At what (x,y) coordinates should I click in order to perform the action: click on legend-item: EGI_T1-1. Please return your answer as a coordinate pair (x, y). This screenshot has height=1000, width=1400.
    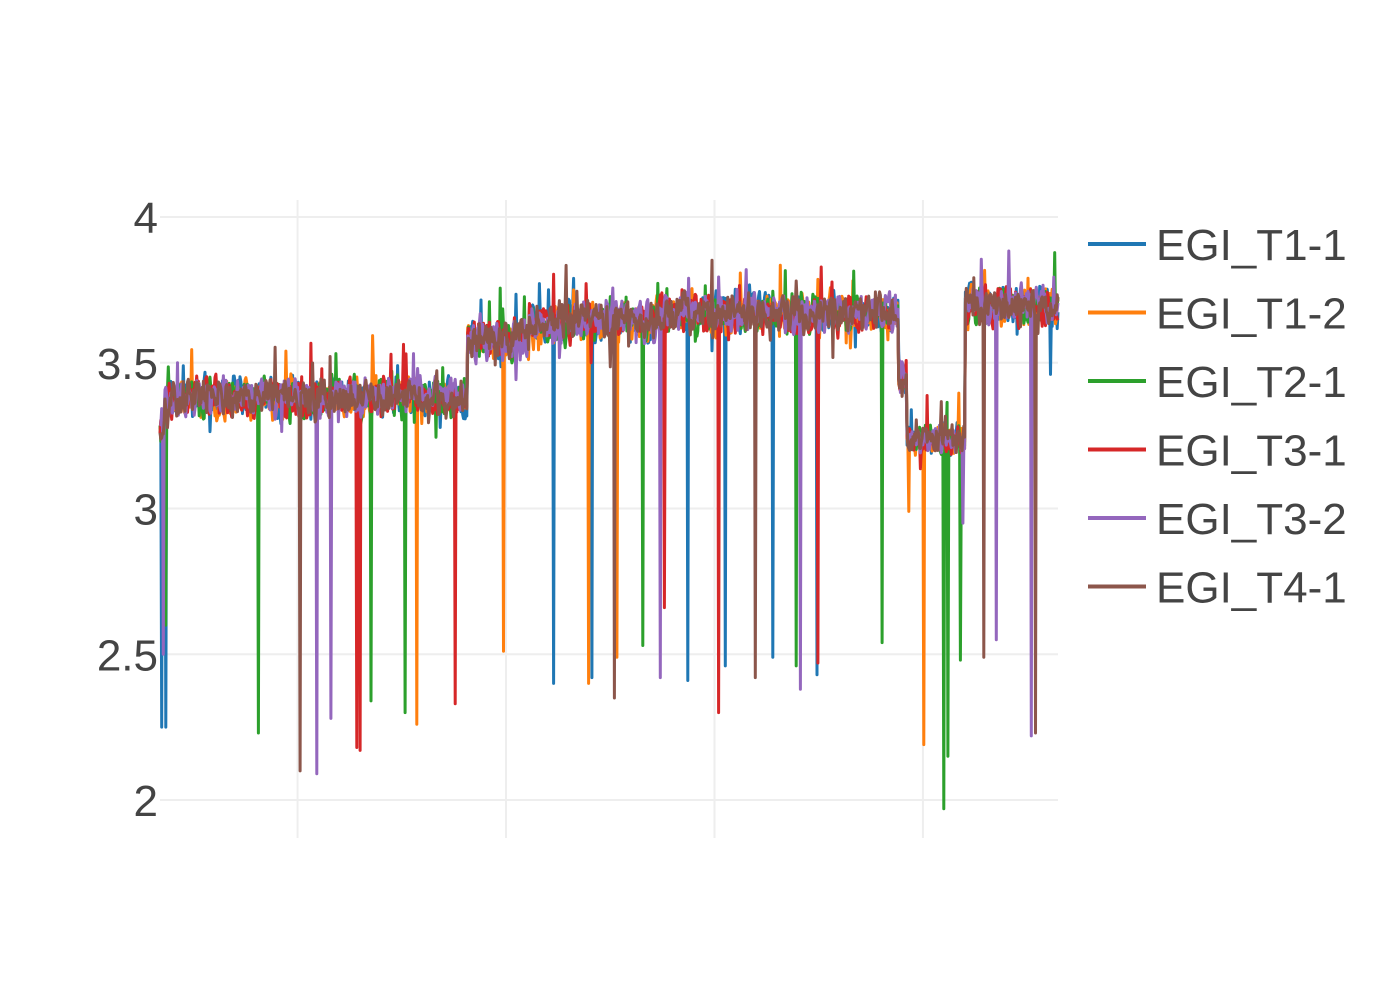
    Looking at the image, I should click on (1217, 245).